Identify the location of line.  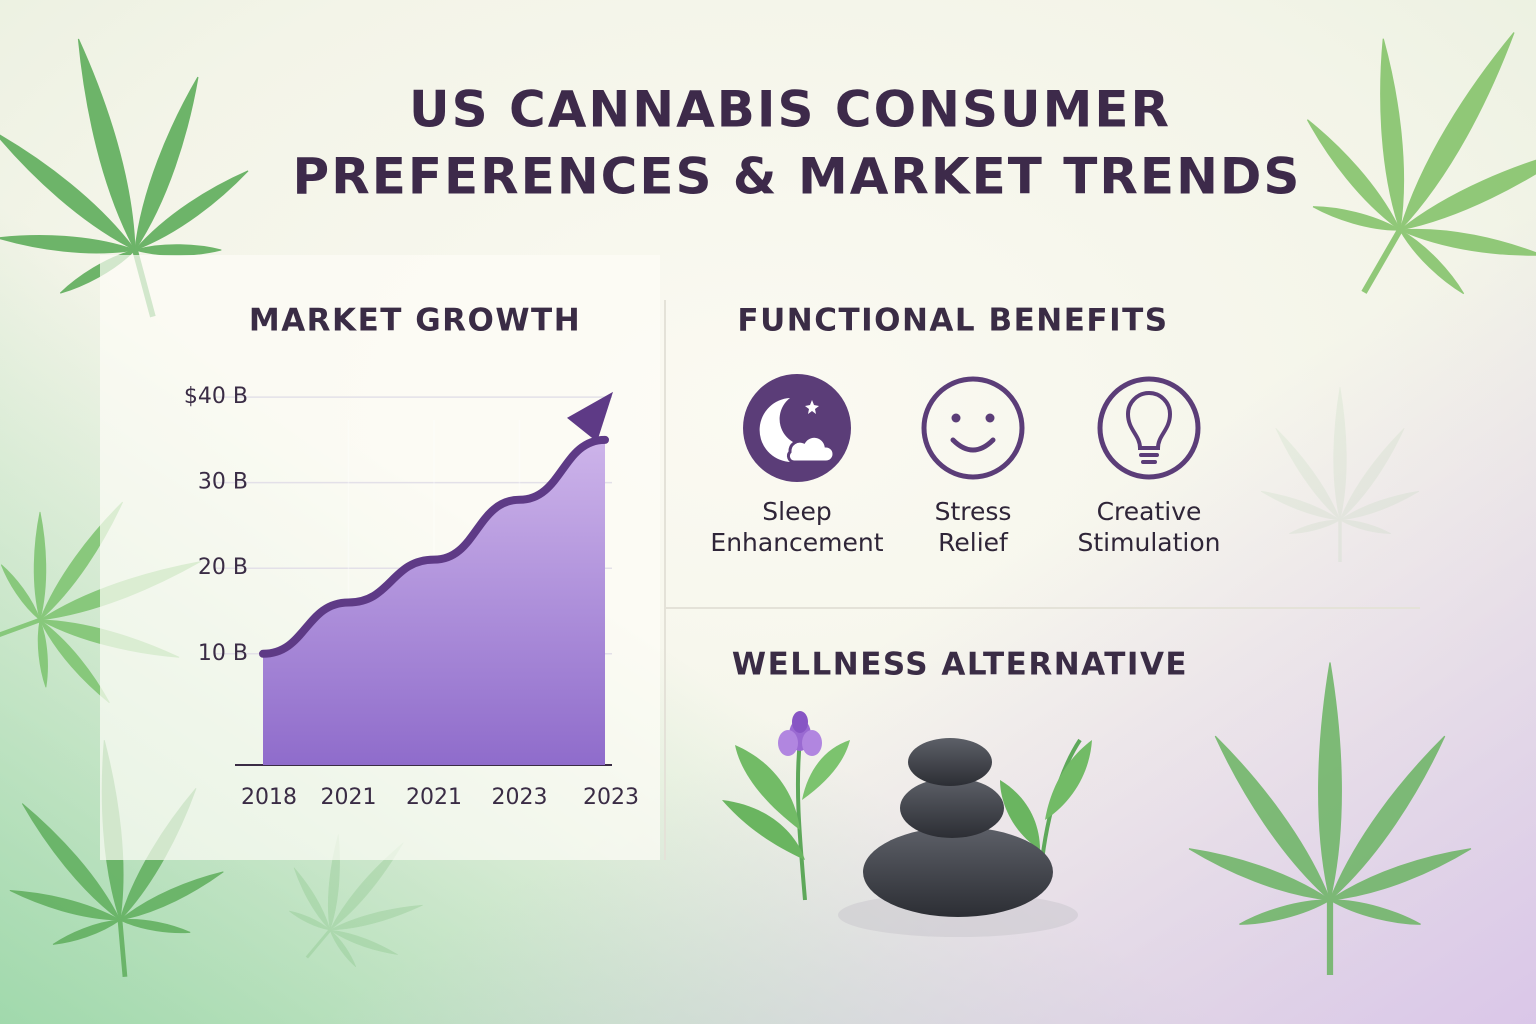
(434, 546).